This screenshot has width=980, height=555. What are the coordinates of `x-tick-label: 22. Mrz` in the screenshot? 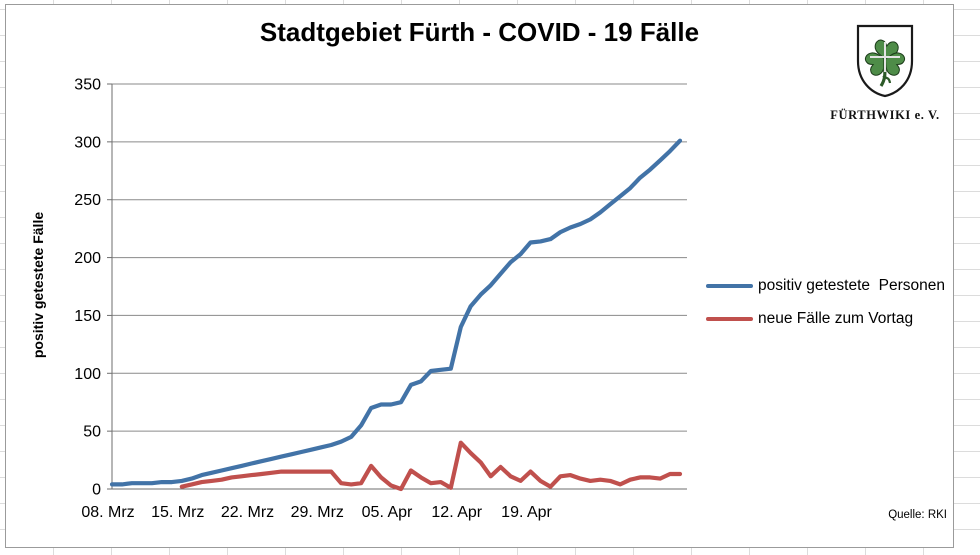 It's located at (247, 512).